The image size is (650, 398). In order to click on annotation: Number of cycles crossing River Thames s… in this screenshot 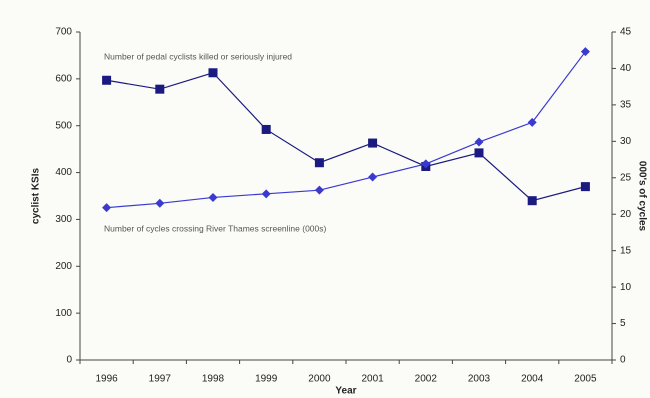, I will do `click(215, 228)`.